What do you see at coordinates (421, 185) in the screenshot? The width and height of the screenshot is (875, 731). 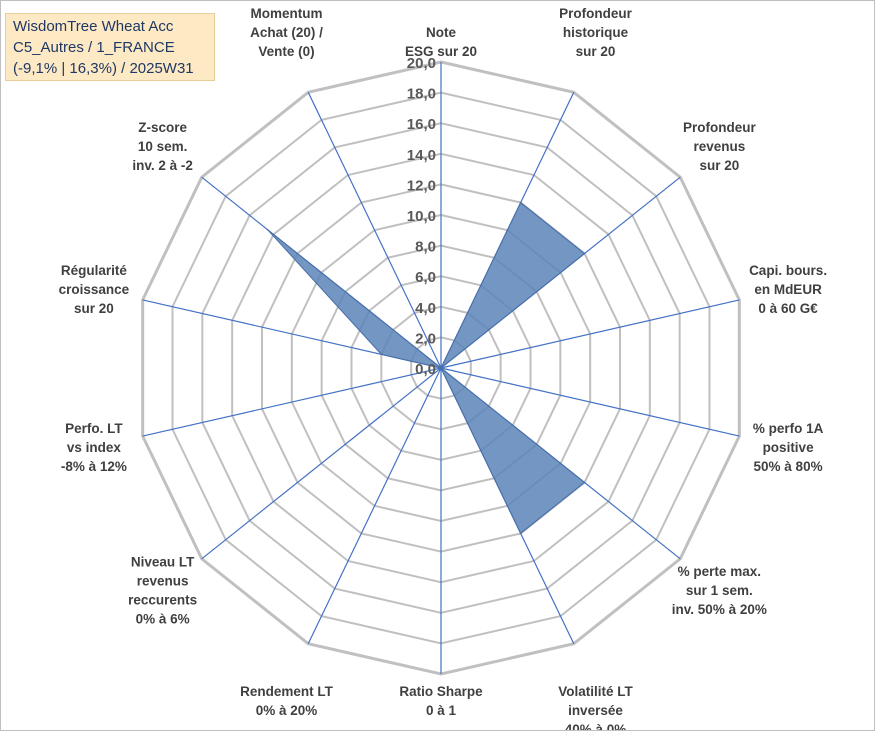 I see `tick-label-6: 12,0` at bounding box center [421, 185].